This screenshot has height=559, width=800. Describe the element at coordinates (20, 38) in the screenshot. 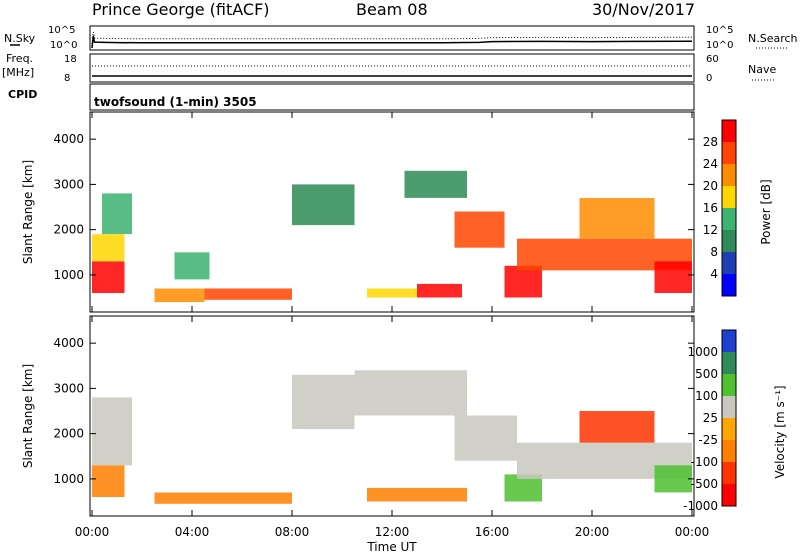

I see `noise-left-label: N.Sky` at that location.